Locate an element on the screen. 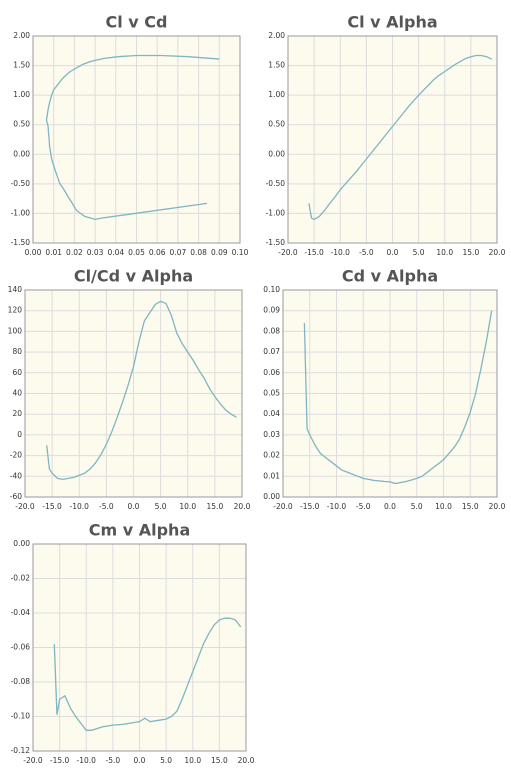 The image size is (511, 776). chart-title: Cl v Alpha is located at coordinates (392, 22).